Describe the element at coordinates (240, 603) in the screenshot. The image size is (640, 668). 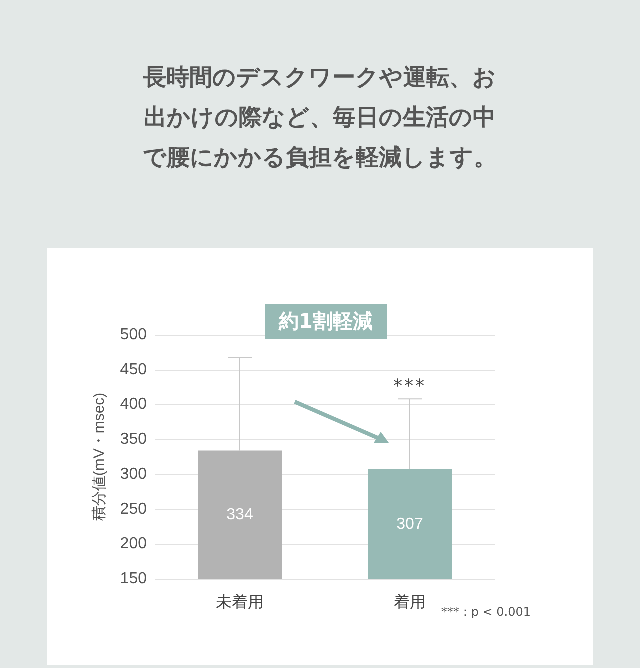
I see `x-tick-label: 未着用` at that location.